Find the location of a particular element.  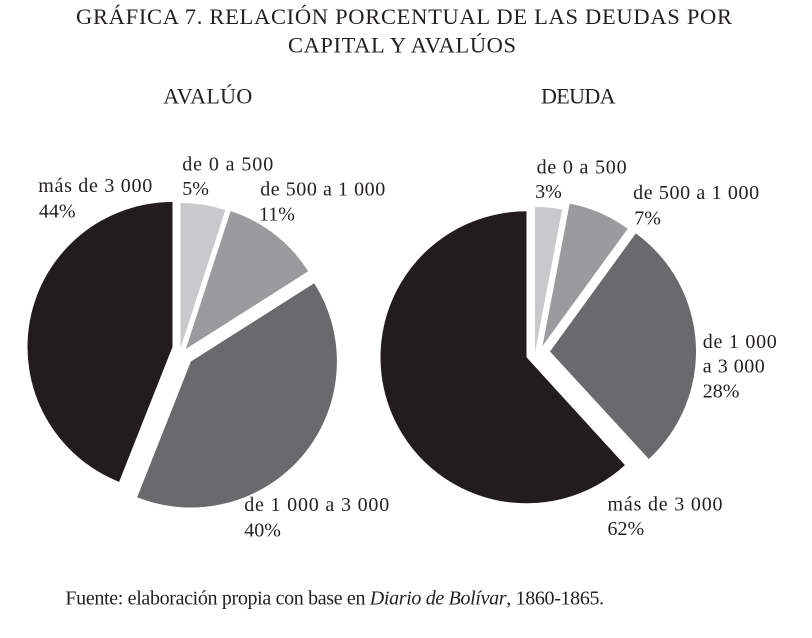

svg-text: 40% is located at coordinates (262, 531).